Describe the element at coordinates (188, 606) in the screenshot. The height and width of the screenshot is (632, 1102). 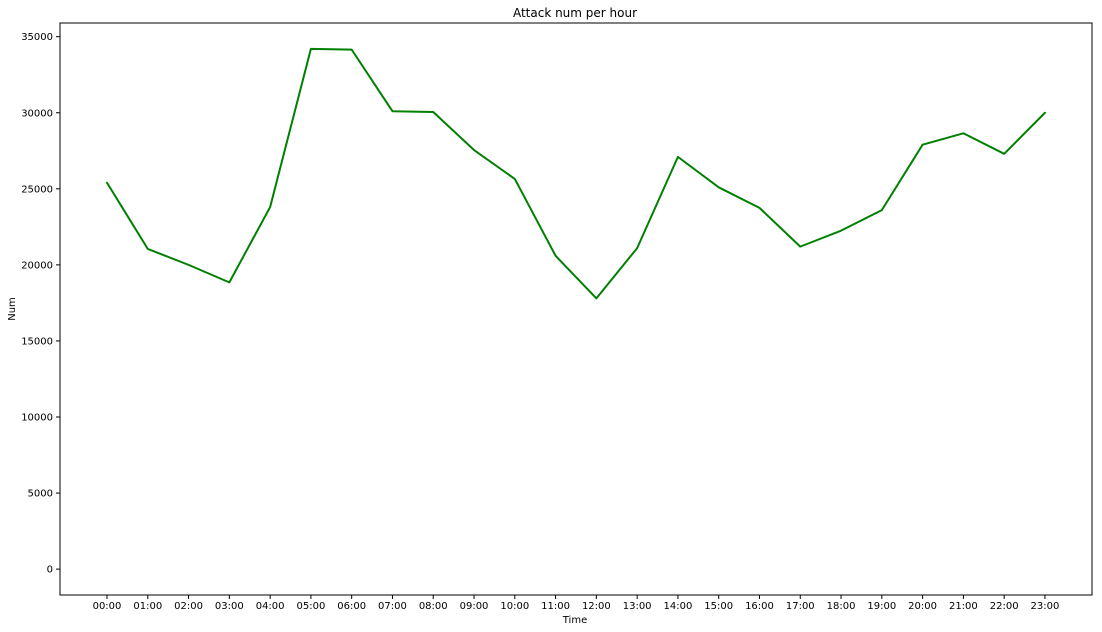
I see `x-tick-label: 02:00` at that location.